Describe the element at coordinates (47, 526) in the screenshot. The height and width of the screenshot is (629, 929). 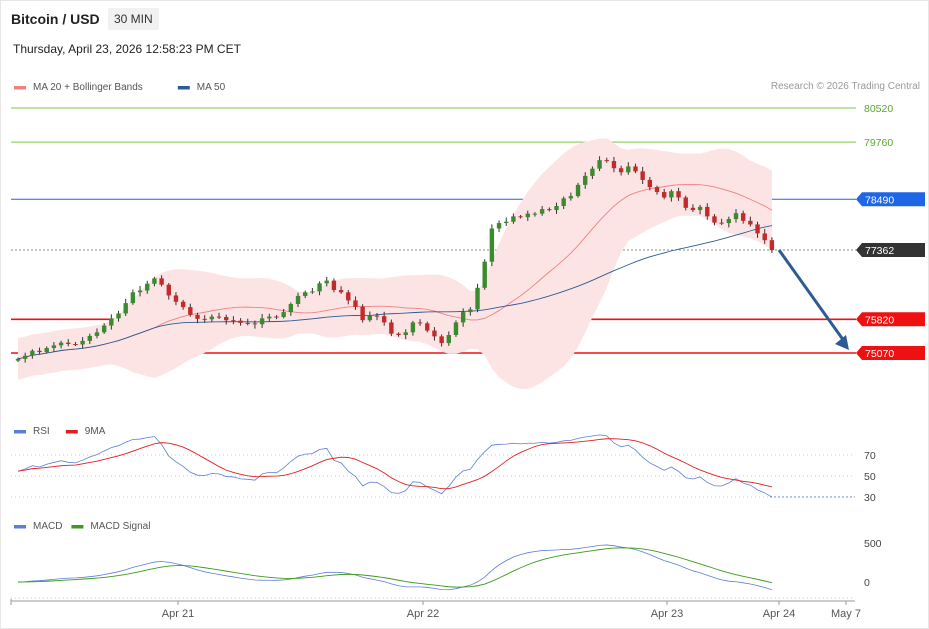
I see `macd-legend-label-0: MACD` at that location.